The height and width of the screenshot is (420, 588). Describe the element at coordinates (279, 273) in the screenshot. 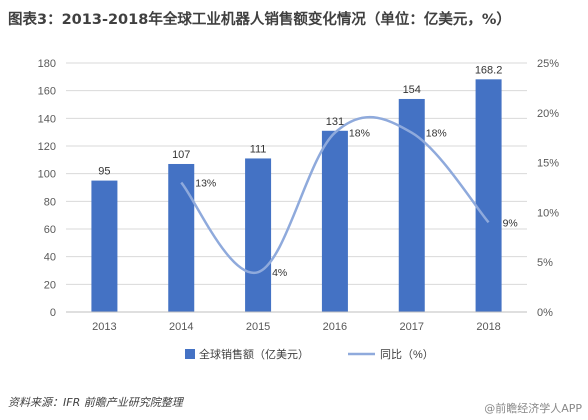

I see `line-value-label: 4%` at that location.